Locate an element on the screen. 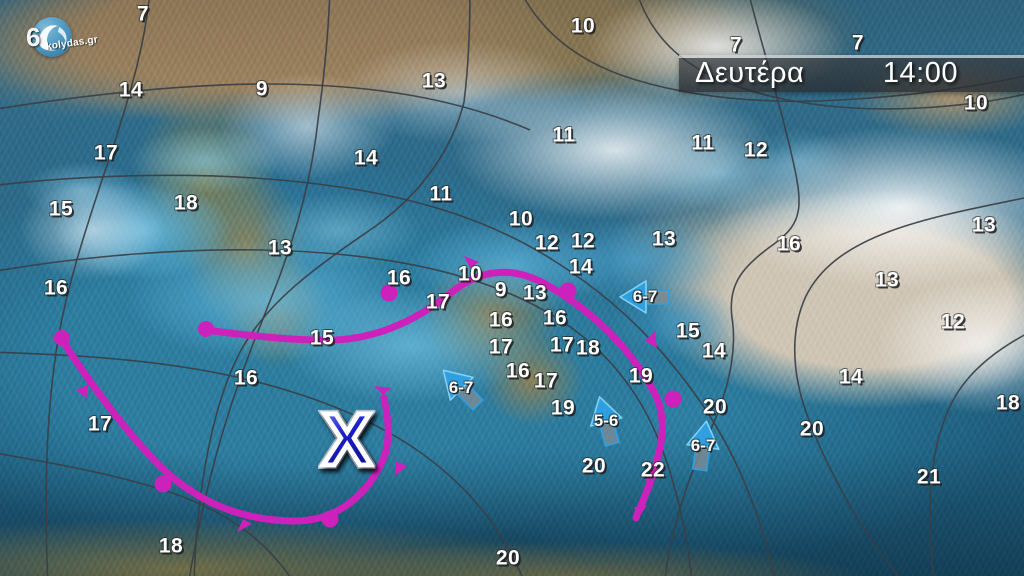 The image size is (1024, 576). logo-badge-number: 6 is located at coordinates (33, 37).